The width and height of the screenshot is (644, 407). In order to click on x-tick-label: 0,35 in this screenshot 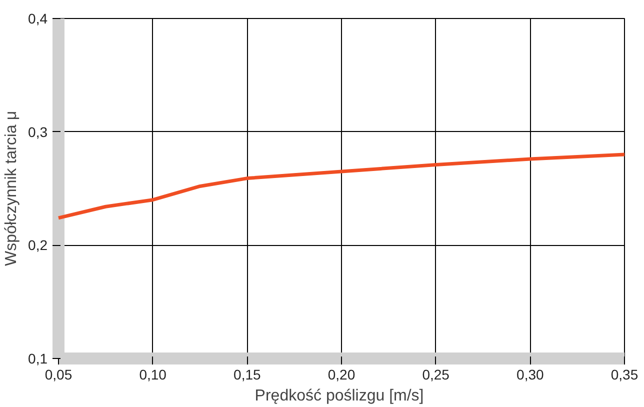, I will do `click(624, 374)`.